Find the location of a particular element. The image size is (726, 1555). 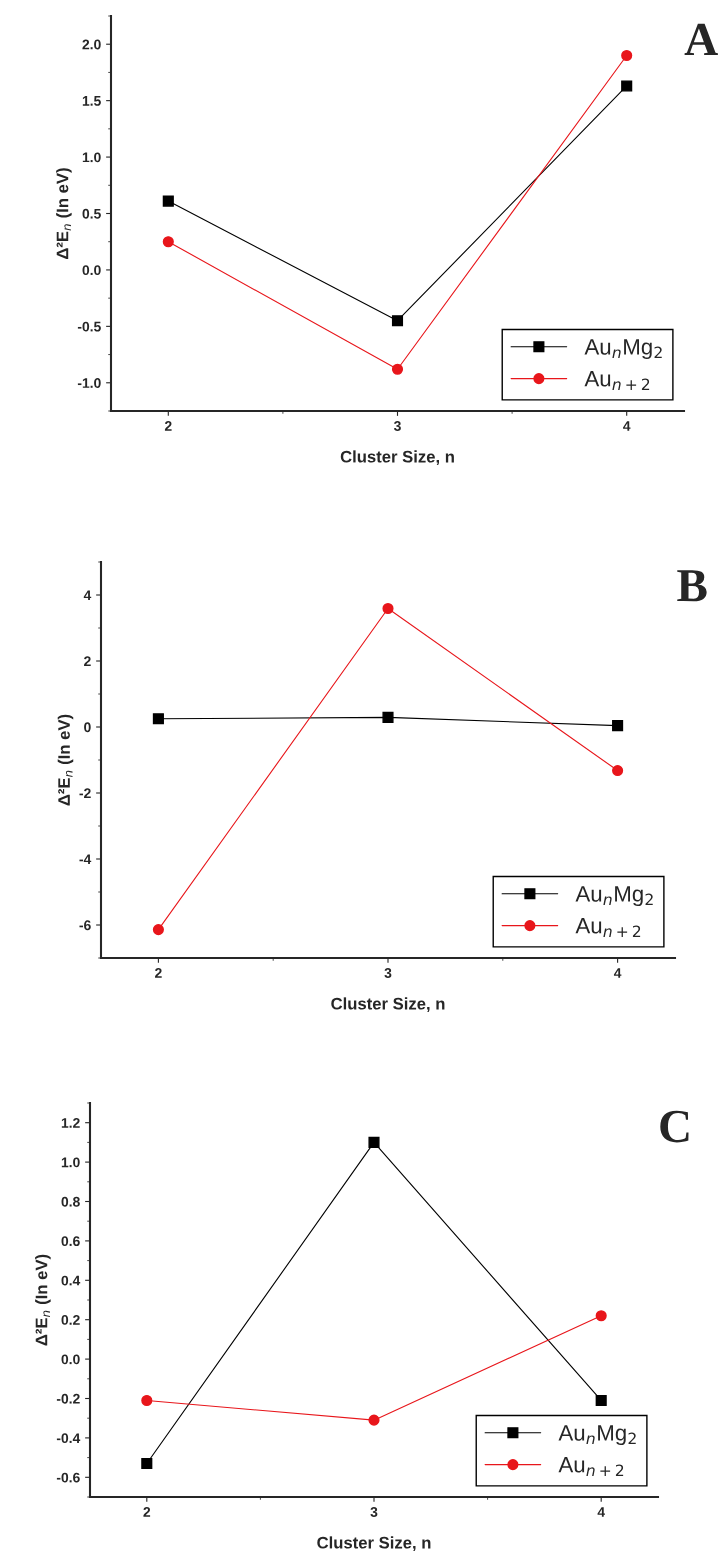

y-tick-label: -0.4 is located at coordinates (68, 1438).